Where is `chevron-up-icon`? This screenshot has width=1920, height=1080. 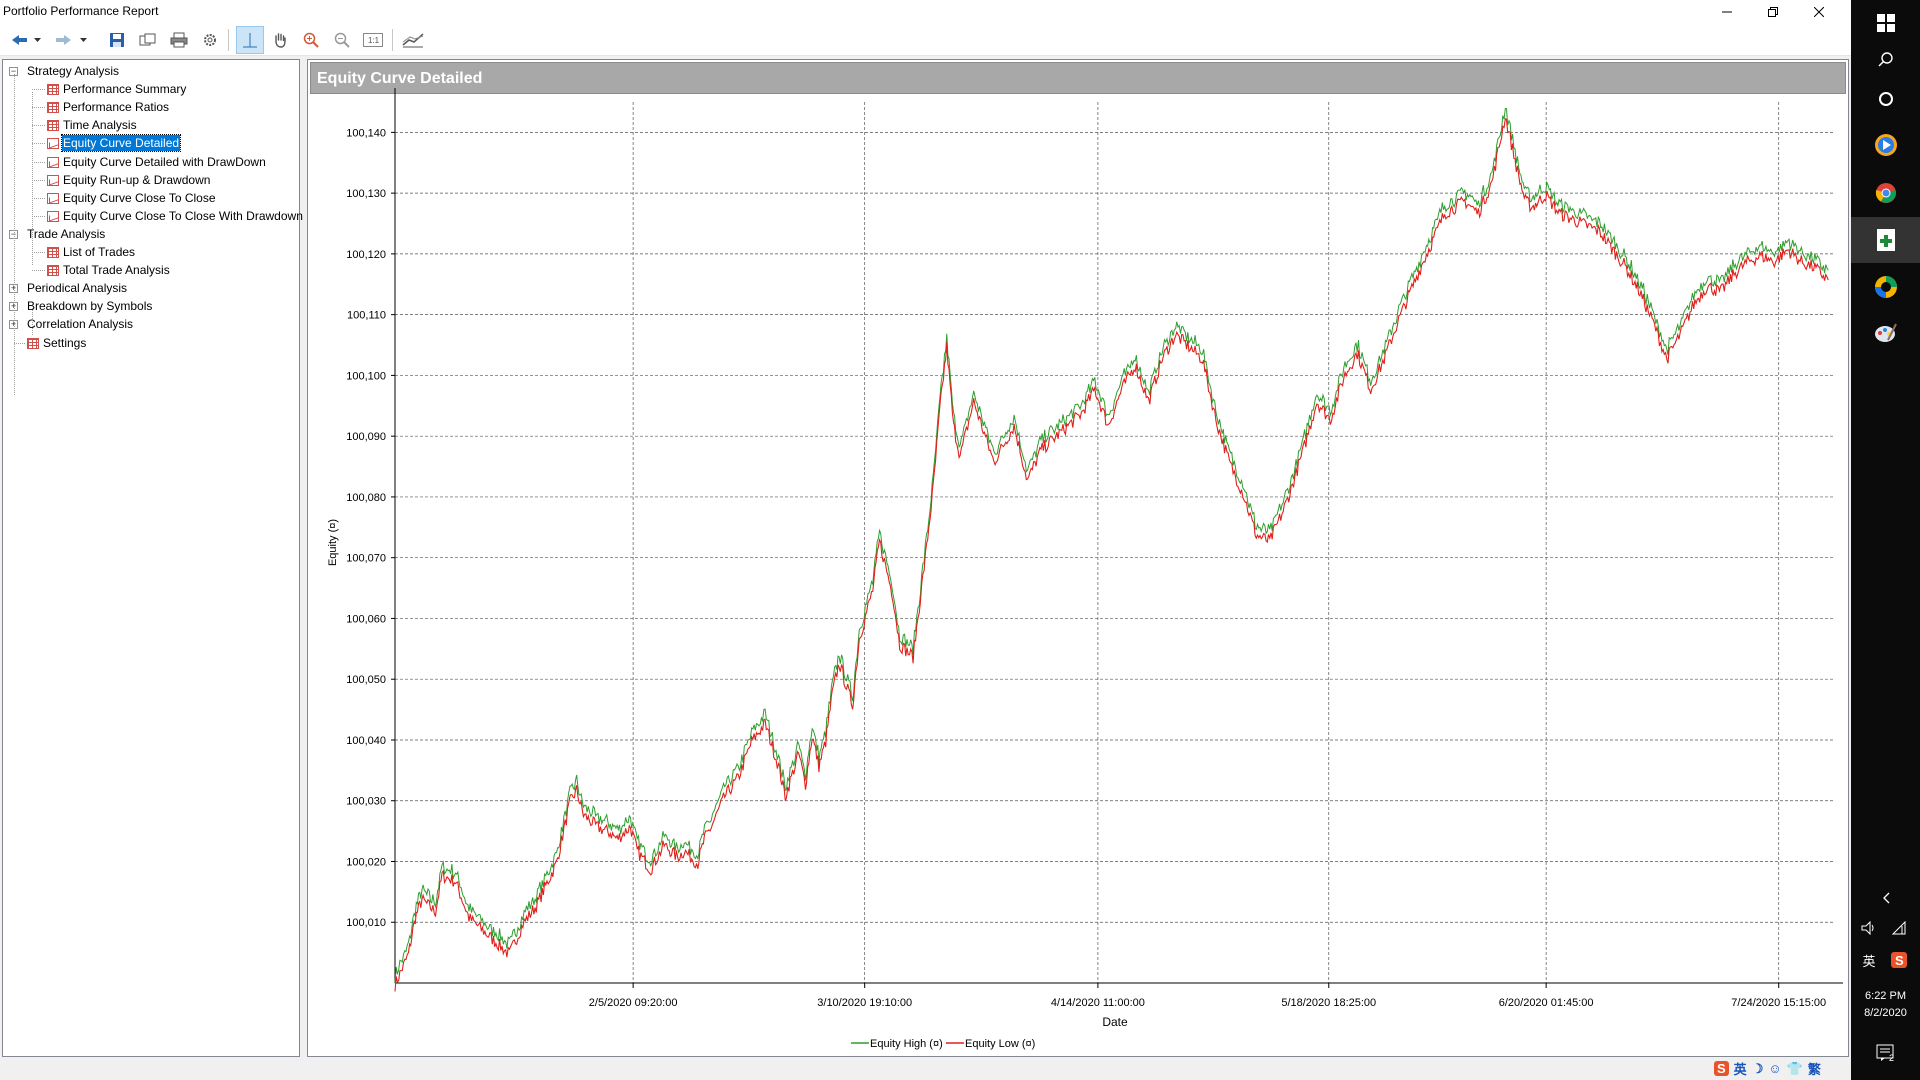
chevron-up-icon is located at coordinates (1885, 898).